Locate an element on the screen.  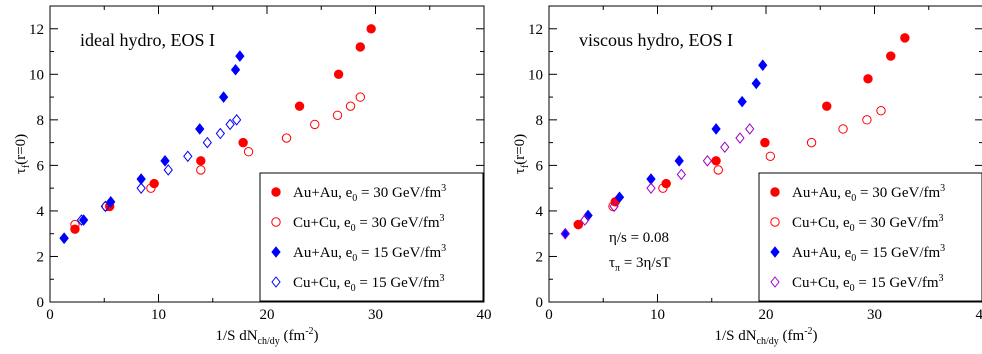
legend-entry-label: Au+Au, e0 = 15 GeV/fm3 is located at coordinates (369, 253).